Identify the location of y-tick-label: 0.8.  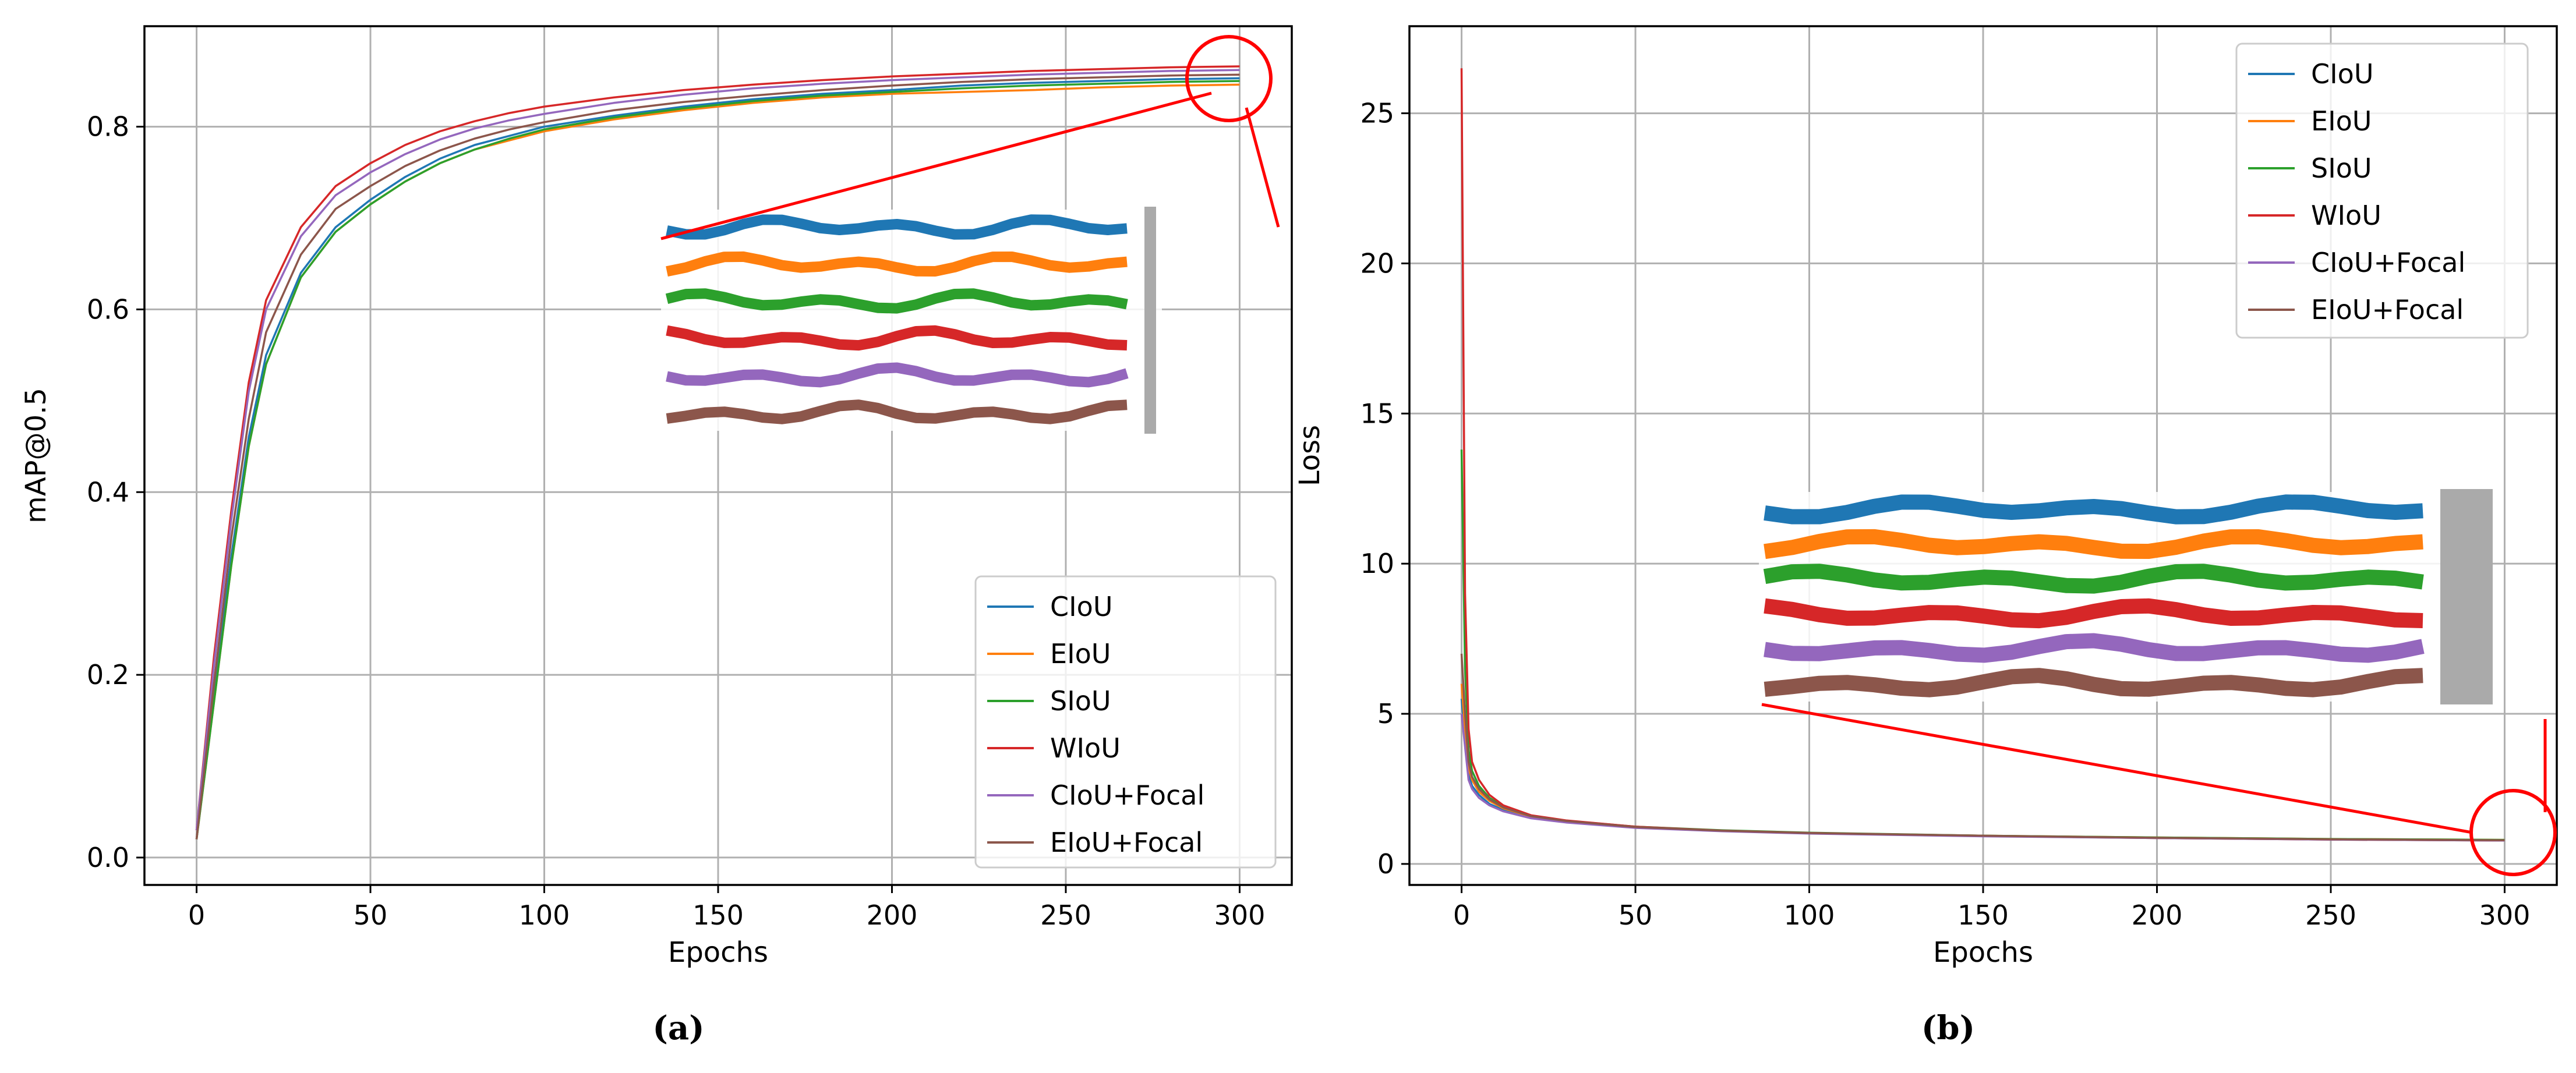
(108, 127).